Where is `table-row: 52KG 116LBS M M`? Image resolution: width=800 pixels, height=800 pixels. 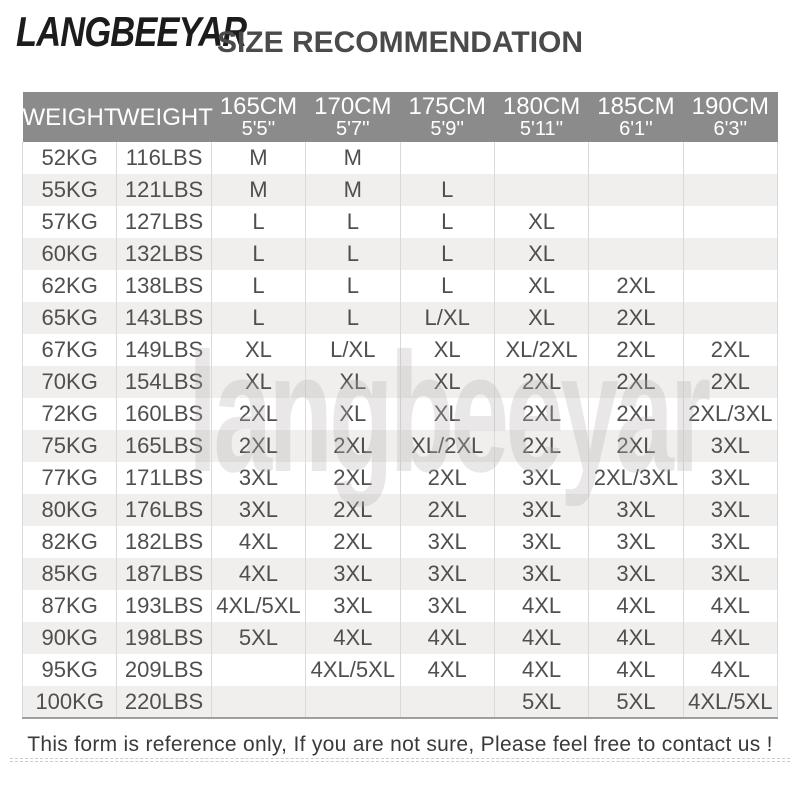
table-row: 52KG 116LBS M M is located at coordinates (400, 158).